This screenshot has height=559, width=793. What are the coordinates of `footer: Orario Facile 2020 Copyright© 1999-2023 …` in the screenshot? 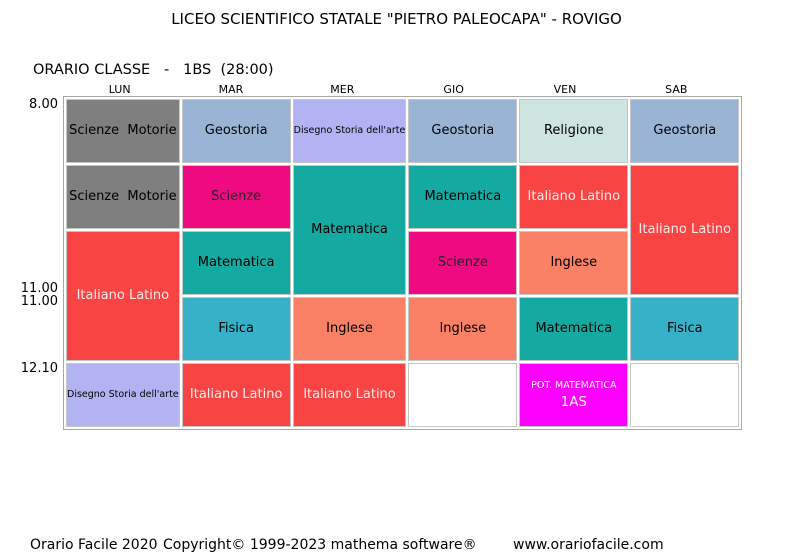 It's located at (396, 547).